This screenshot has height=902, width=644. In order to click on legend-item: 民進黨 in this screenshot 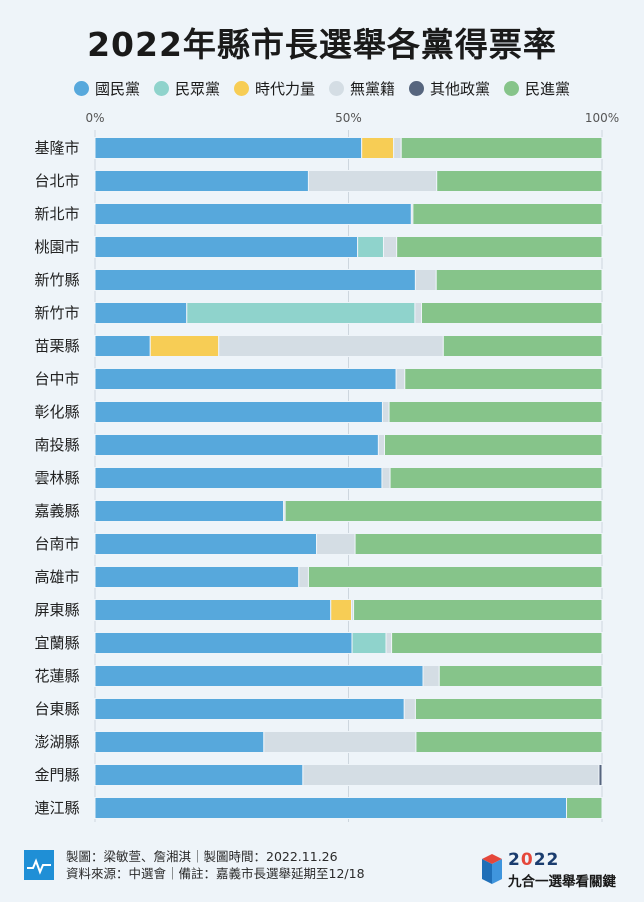, I will do `click(537, 88)`.